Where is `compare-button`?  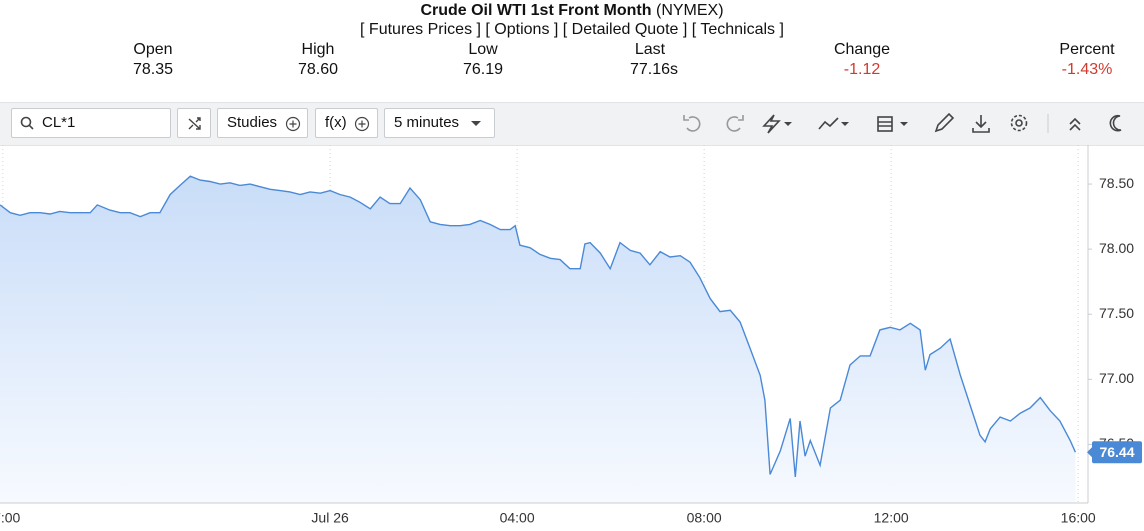
compare-button is located at coordinates (194, 123).